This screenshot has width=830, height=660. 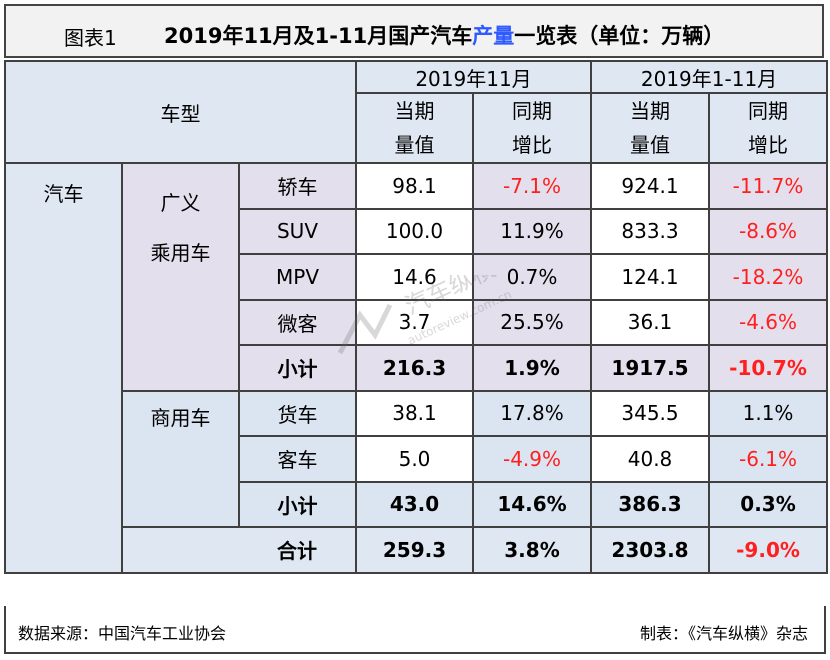 I want to click on cell-month-value: 3.7, so click(x=414, y=322).